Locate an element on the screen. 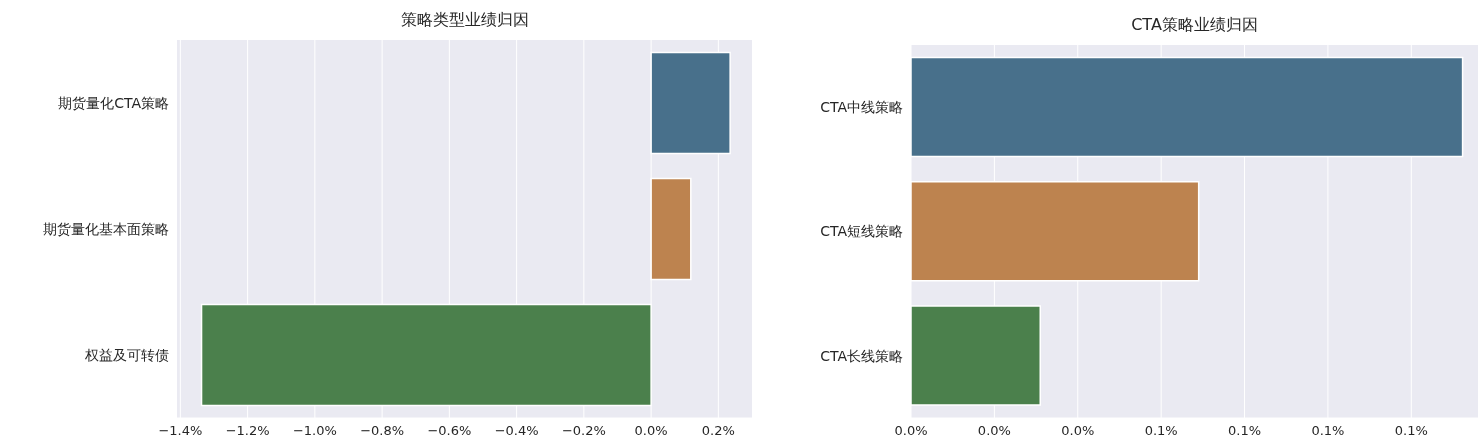 Image resolution: width=1481 pixels, height=446 pixels. x-tick-label: −0.6% is located at coordinates (449, 431).